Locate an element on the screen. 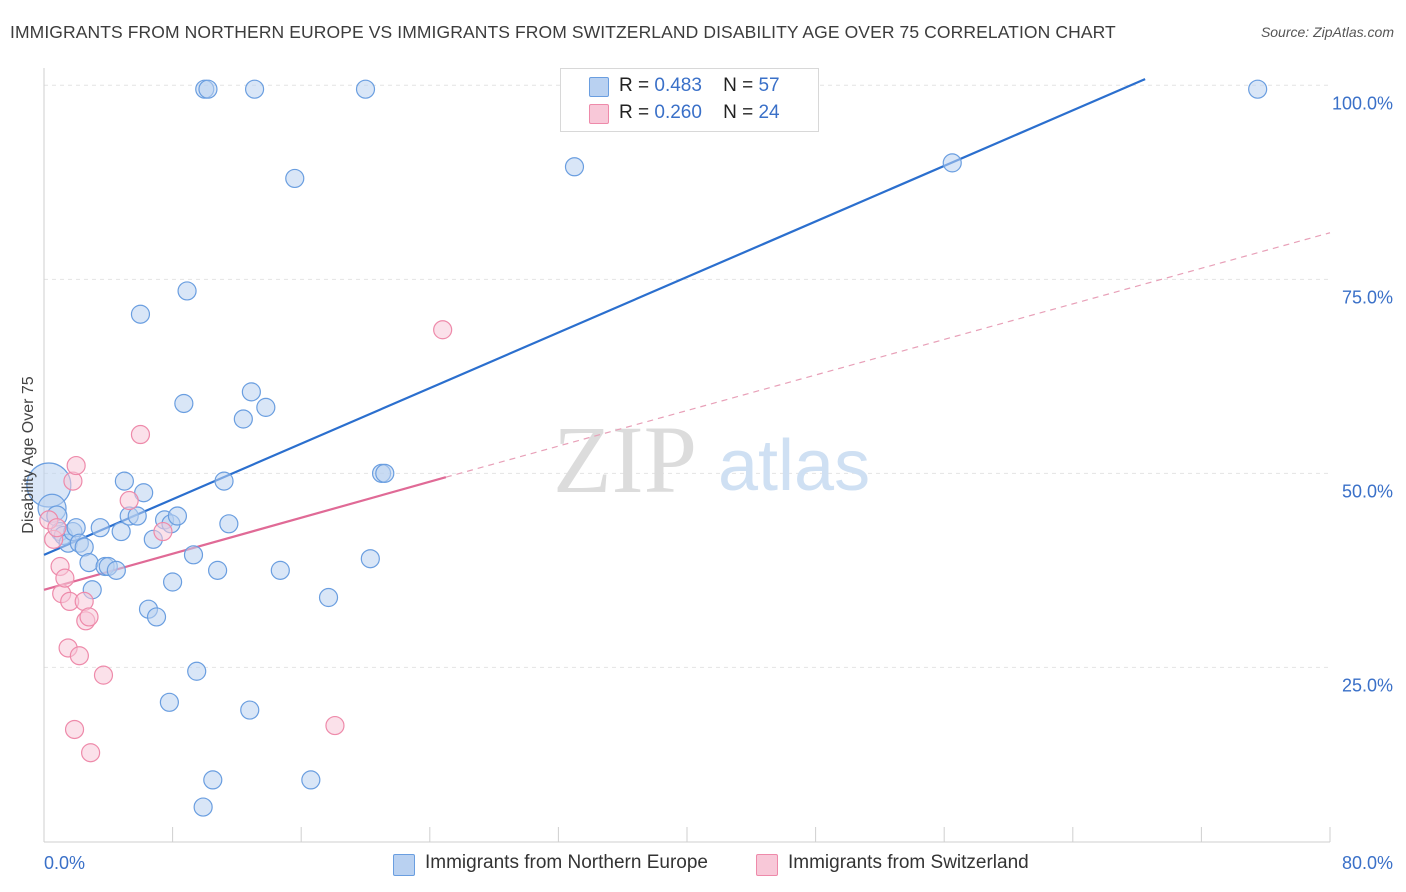  watermark: ZIP atlas is located at coordinates (711, 459).